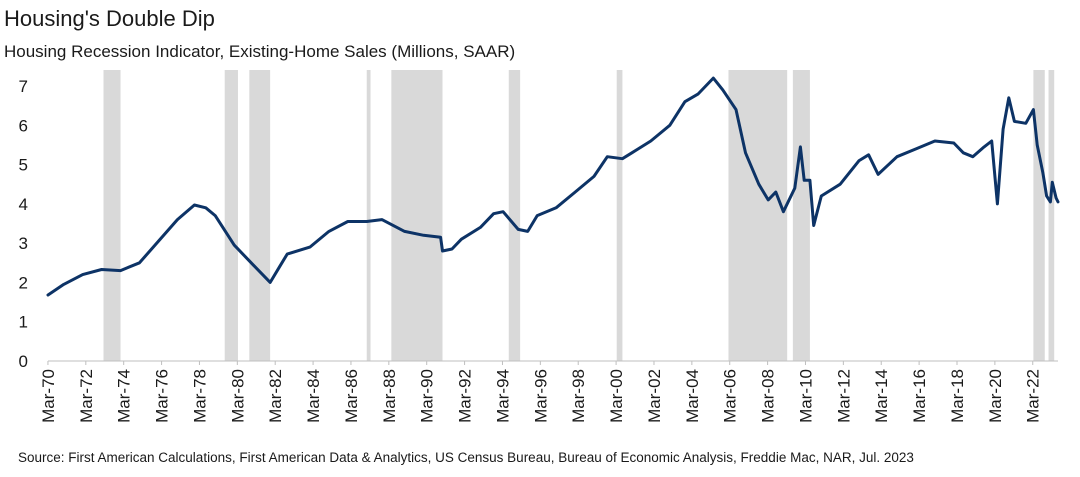 The height and width of the screenshot is (477, 1080). Describe the element at coordinates (48, 396) in the screenshot. I see `x-tick-label: Mar-70` at that location.